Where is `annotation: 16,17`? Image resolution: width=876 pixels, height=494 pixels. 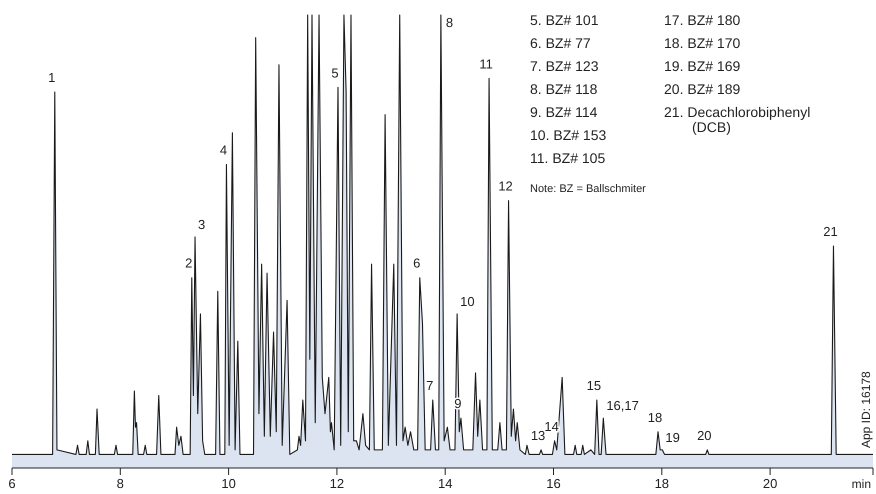 annotation: 16,17 is located at coordinates (622, 406).